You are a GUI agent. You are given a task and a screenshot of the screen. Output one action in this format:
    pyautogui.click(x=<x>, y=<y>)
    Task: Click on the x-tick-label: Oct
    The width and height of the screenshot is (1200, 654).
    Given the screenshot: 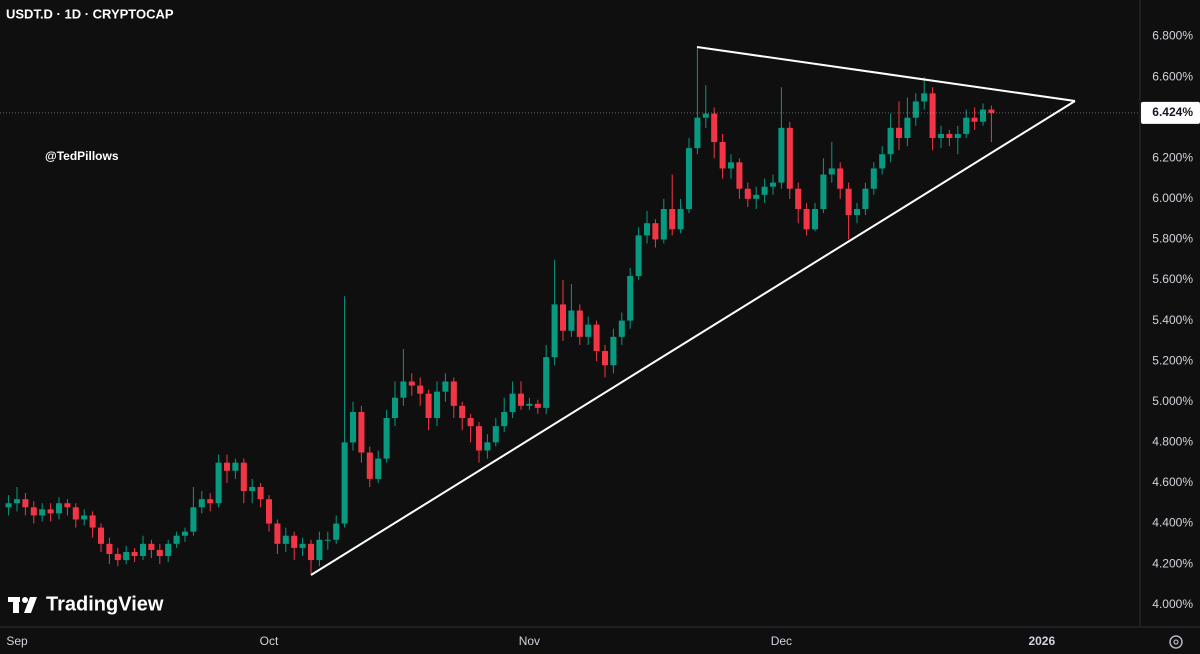 What is the action you would take?
    pyautogui.click(x=269, y=641)
    